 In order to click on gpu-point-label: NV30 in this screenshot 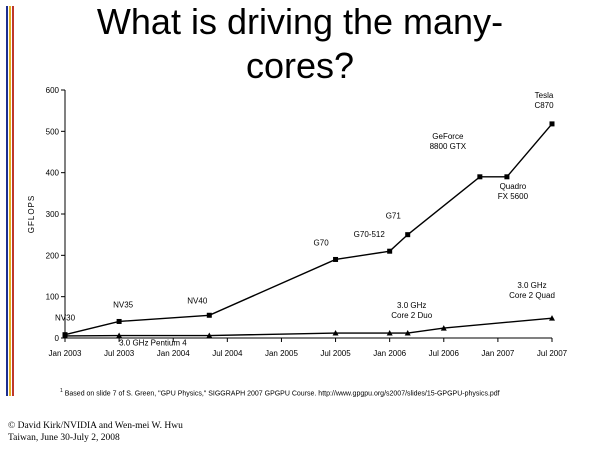, I will do `click(65, 318)`.